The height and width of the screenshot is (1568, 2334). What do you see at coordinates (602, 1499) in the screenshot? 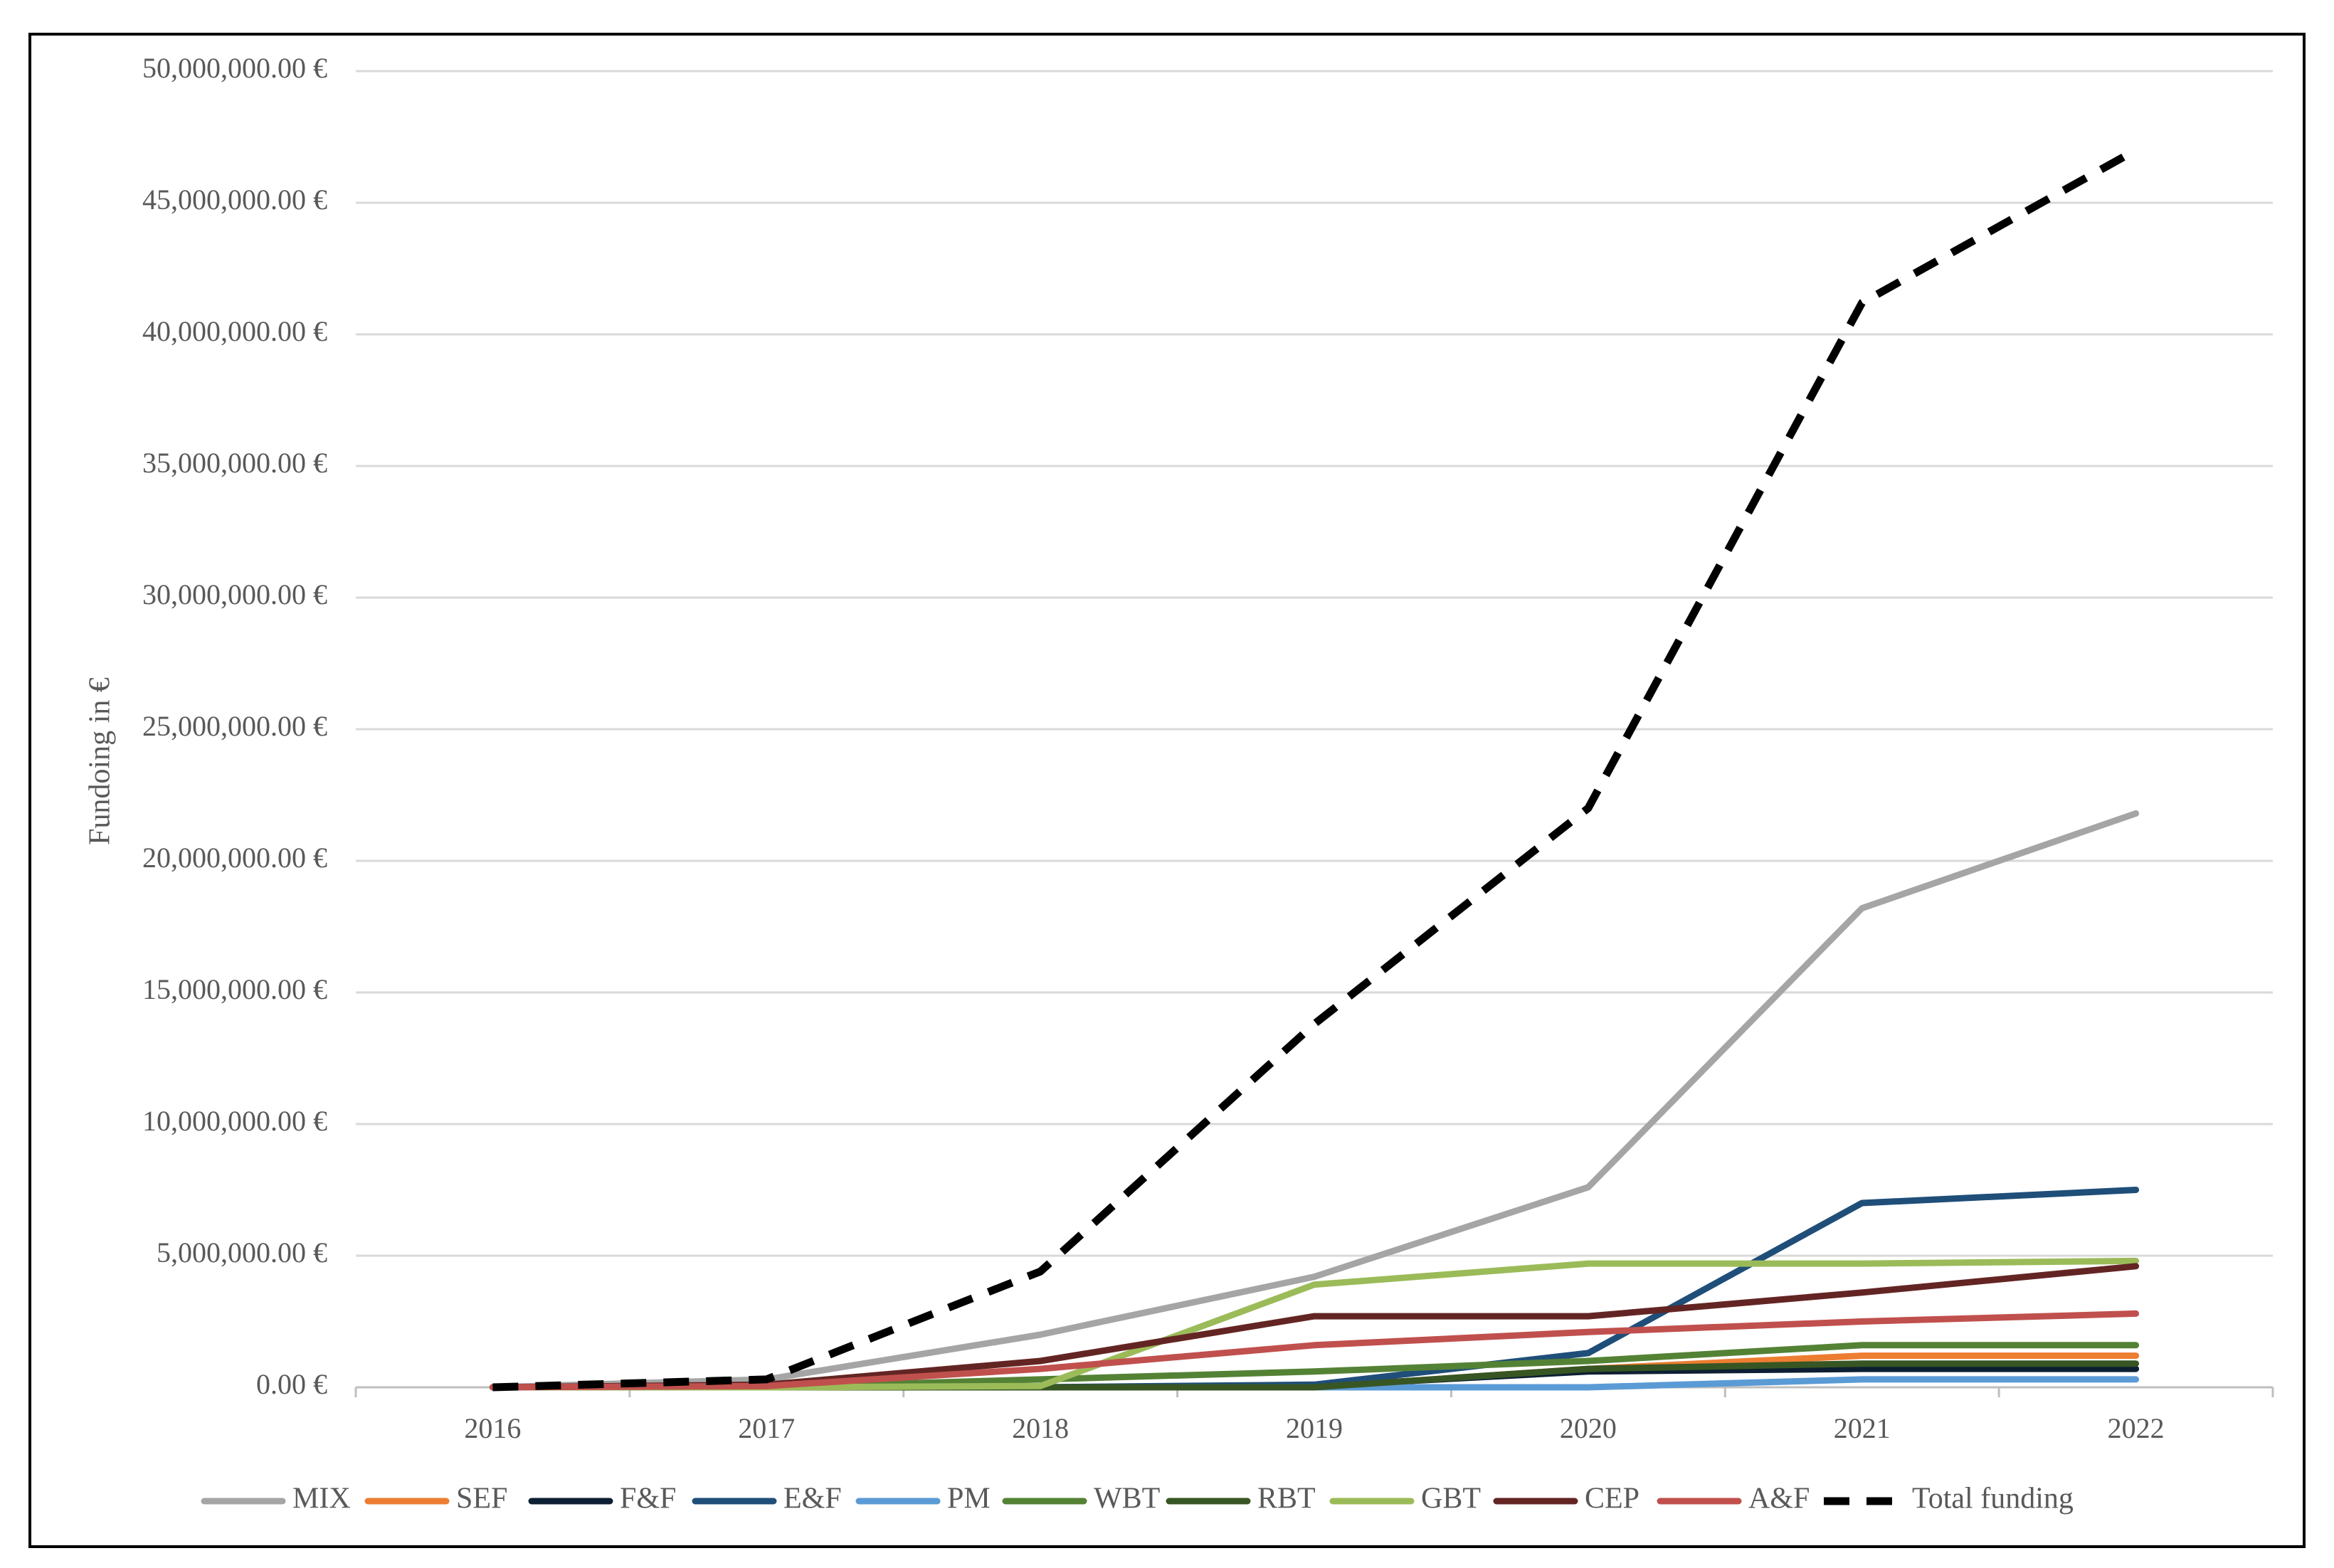
I see `legend-item: F&F` at bounding box center [602, 1499].